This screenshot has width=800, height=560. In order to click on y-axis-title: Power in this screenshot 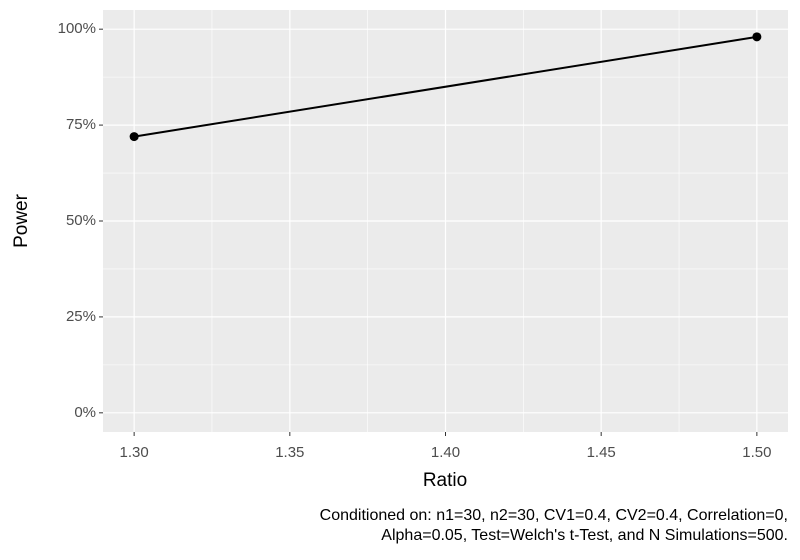, I will do `click(21, 220)`.